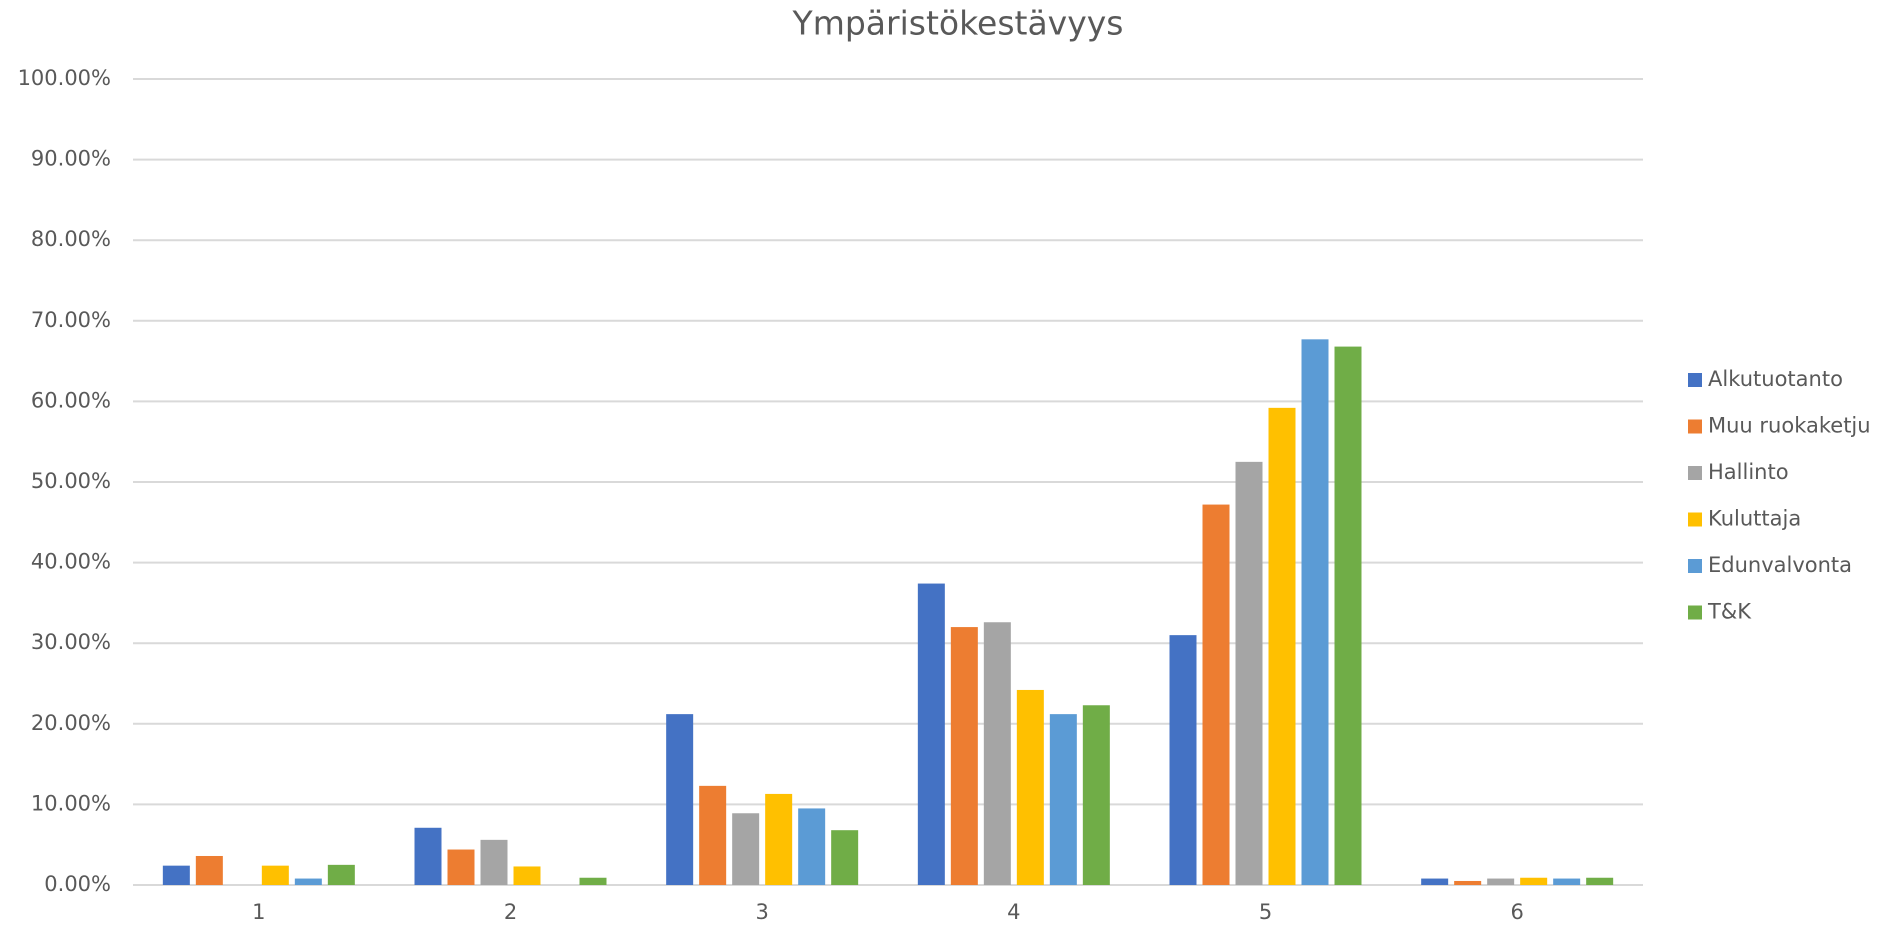  What do you see at coordinates (1789, 426) in the screenshot?
I see `legend-label: Muu ruokaketju` at bounding box center [1789, 426].